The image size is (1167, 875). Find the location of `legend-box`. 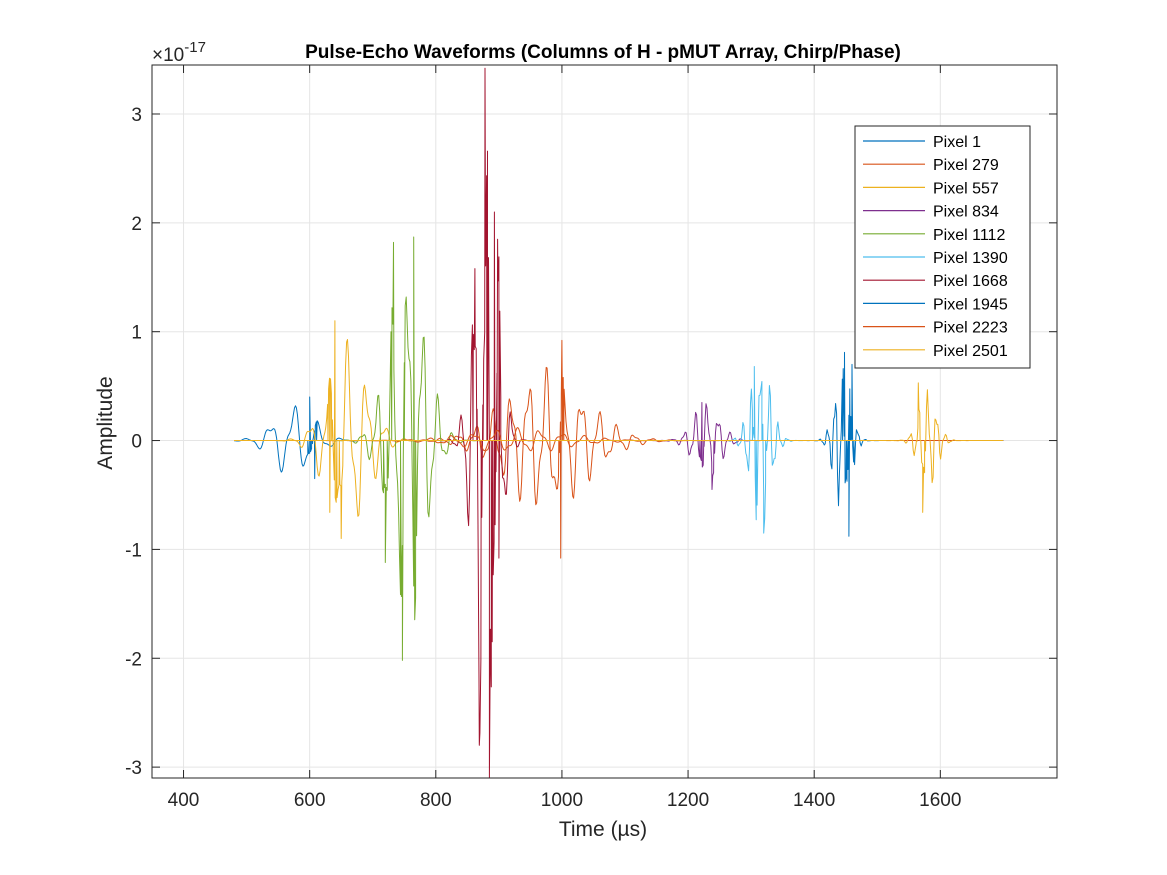

legend-box is located at coordinates (942, 247).